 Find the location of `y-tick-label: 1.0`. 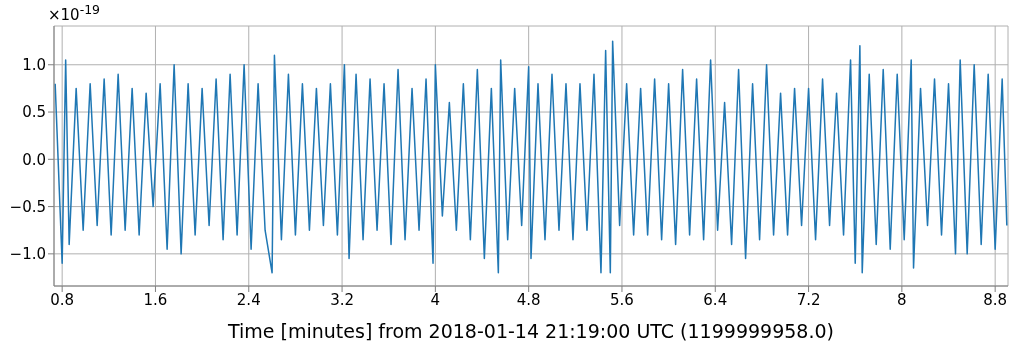

y-tick-label: 1.0 is located at coordinates (34, 65).